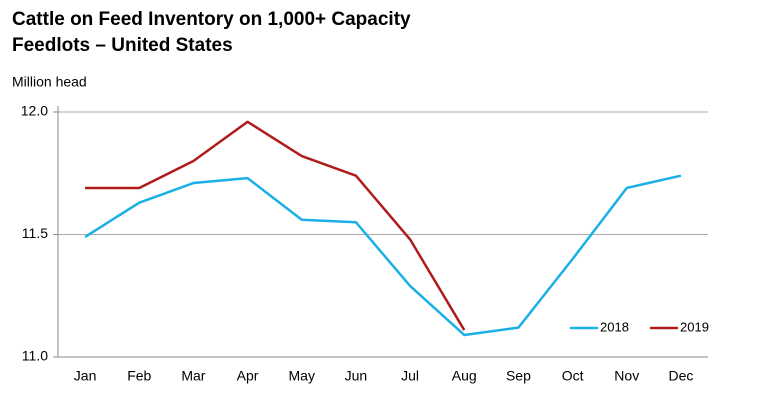 The width and height of the screenshot is (758, 415). Describe the element at coordinates (248, 376) in the screenshot. I see `x-tick-label: Apr` at that location.